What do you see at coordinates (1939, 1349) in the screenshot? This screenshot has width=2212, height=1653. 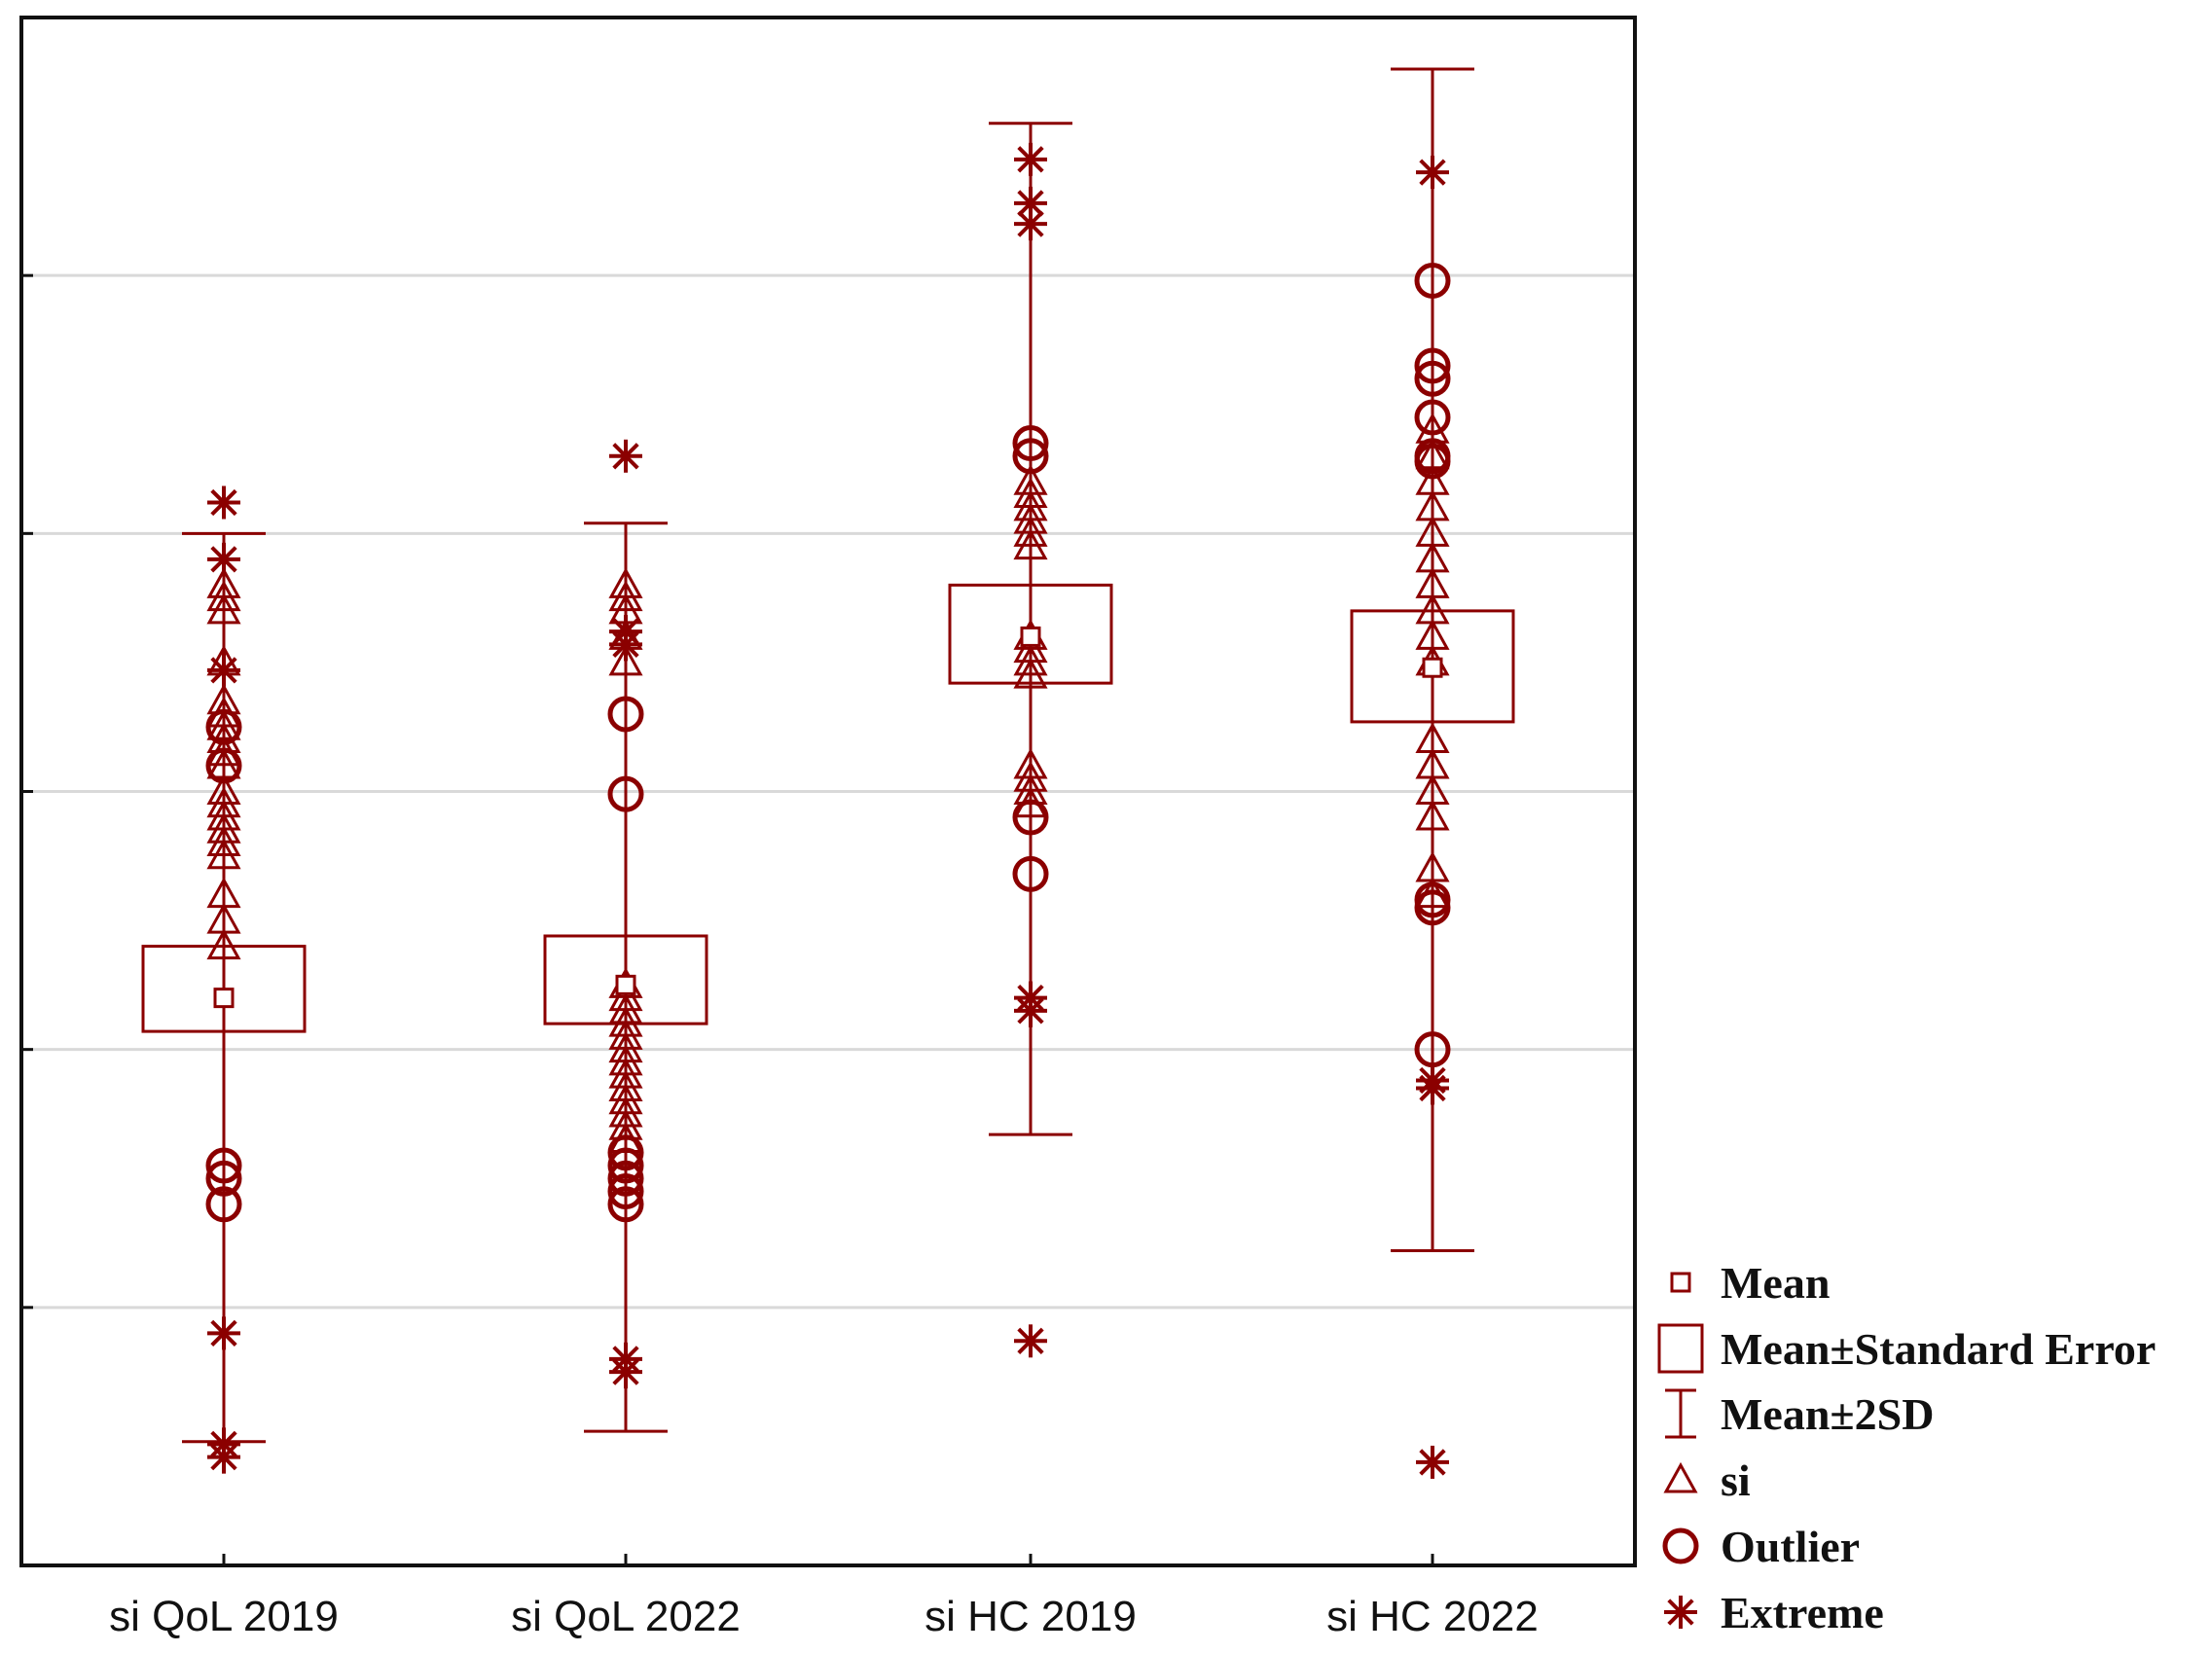 I see `legend-label: Mean±Standard Error` at bounding box center [1939, 1349].